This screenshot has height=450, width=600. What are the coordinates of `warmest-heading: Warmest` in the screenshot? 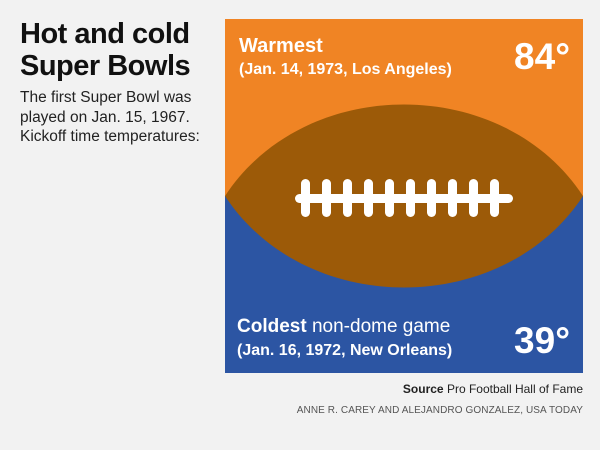 It's located at (281, 46).